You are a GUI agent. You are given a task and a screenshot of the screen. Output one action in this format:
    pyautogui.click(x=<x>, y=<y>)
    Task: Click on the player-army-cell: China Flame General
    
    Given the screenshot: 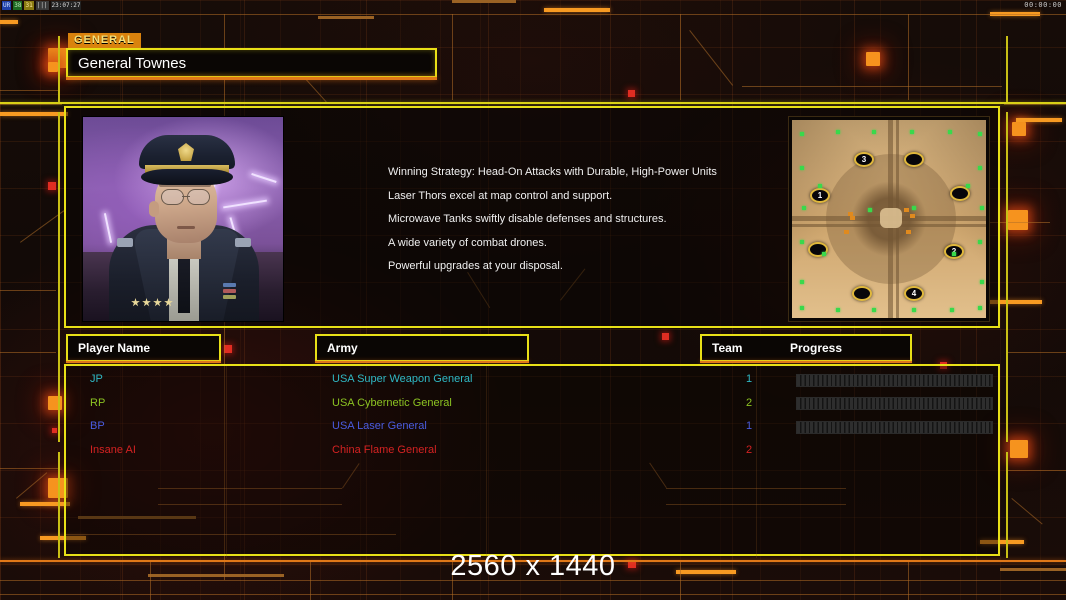 What is the action you would take?
    pyautogui.click(x=384, y=449)
    